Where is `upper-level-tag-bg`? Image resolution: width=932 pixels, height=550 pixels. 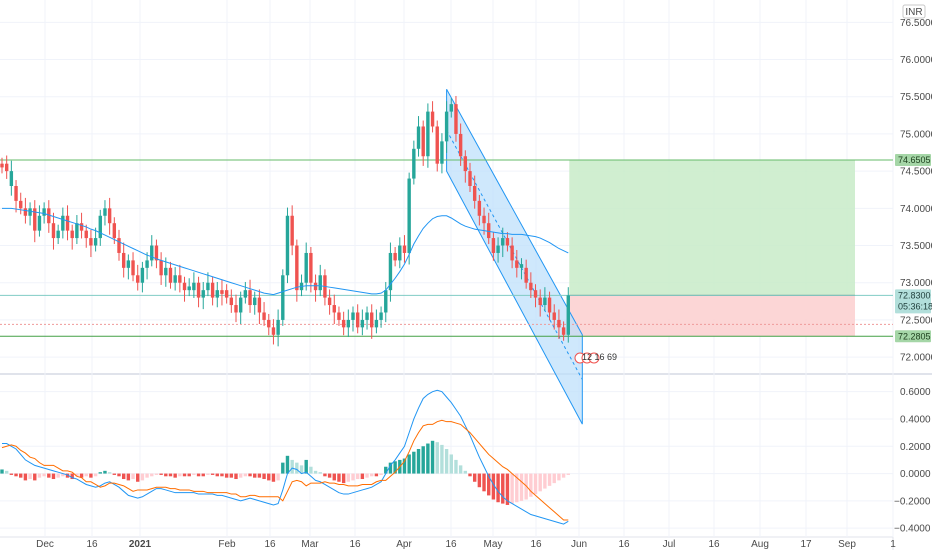
upper-level-tag-bg is located at coordinates (913, 159).